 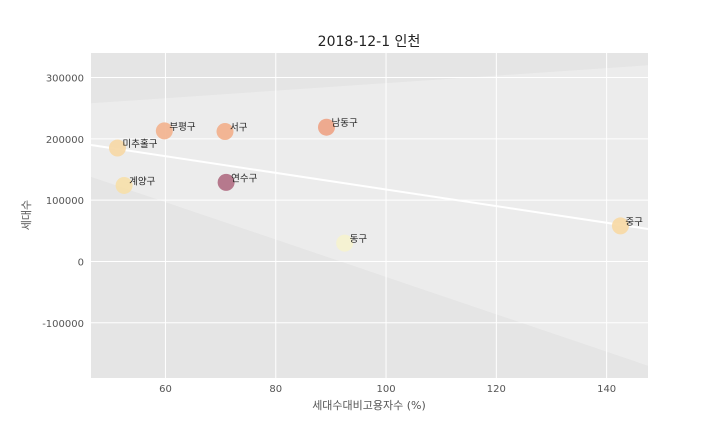 What do you see at coordinates (139, 144) in the screenshot?
I see `point-label: 미추홀구` at bounding box center [139, 144].